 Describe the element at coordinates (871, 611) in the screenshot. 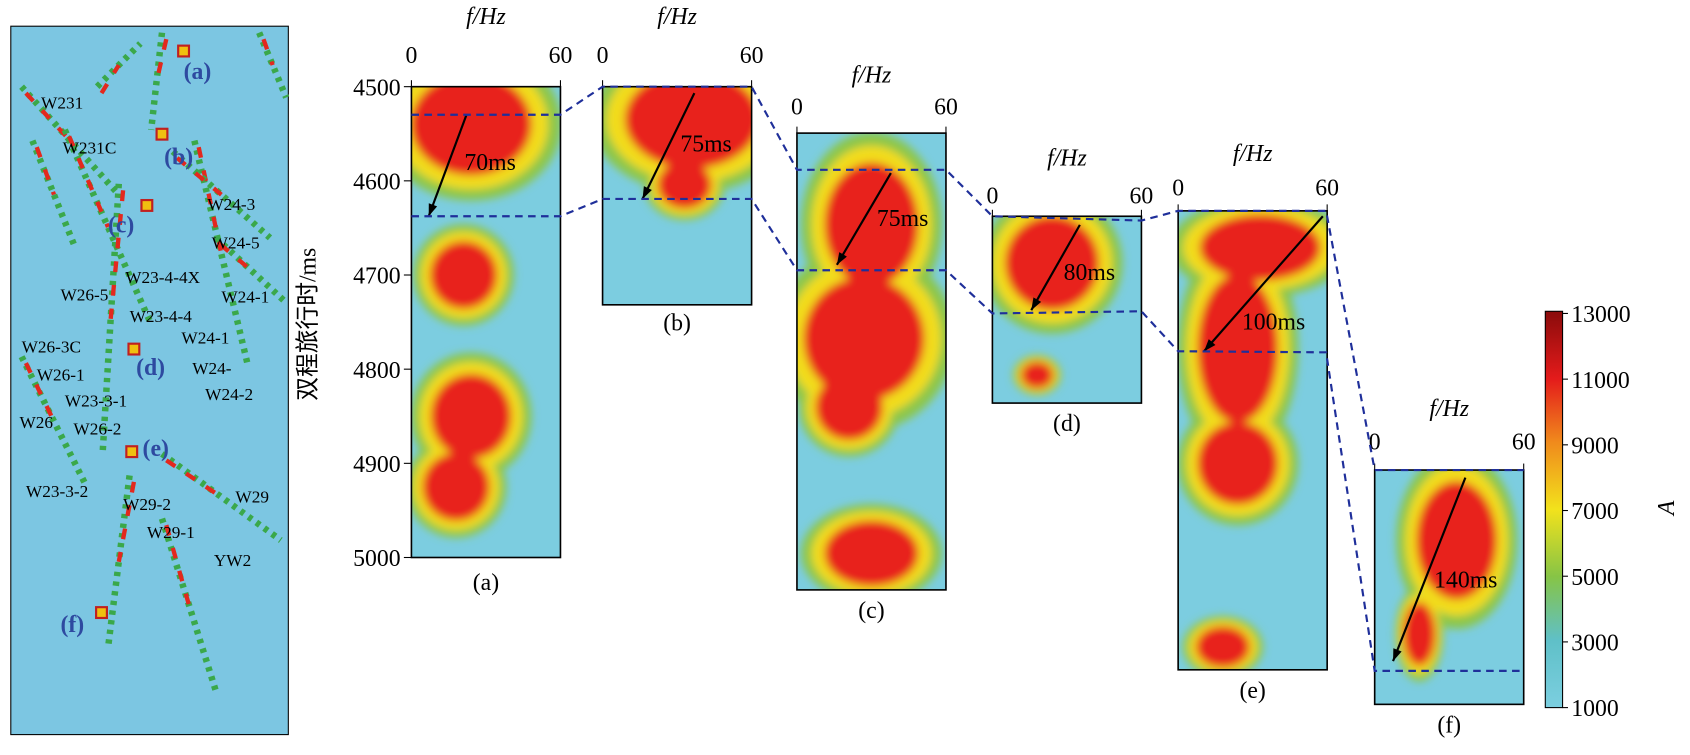

I see `panel-label: (c)` at that location.